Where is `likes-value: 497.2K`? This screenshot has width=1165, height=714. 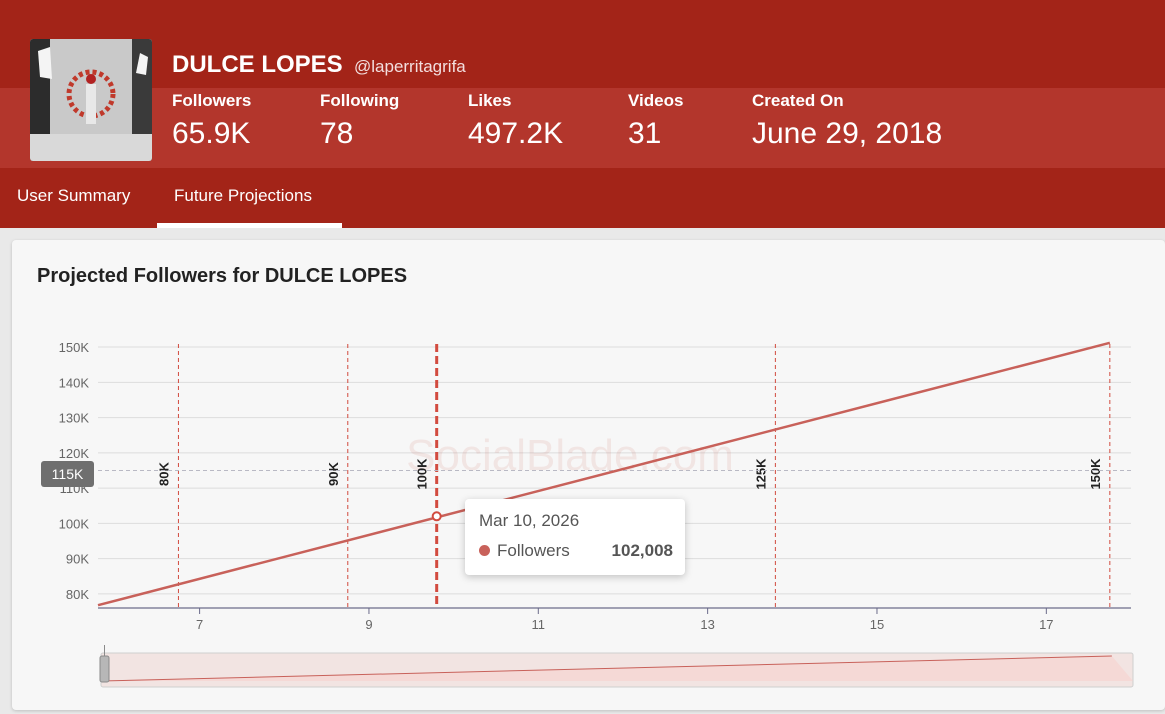 likes-value: 497.2K is located at coordinates (516, 133).